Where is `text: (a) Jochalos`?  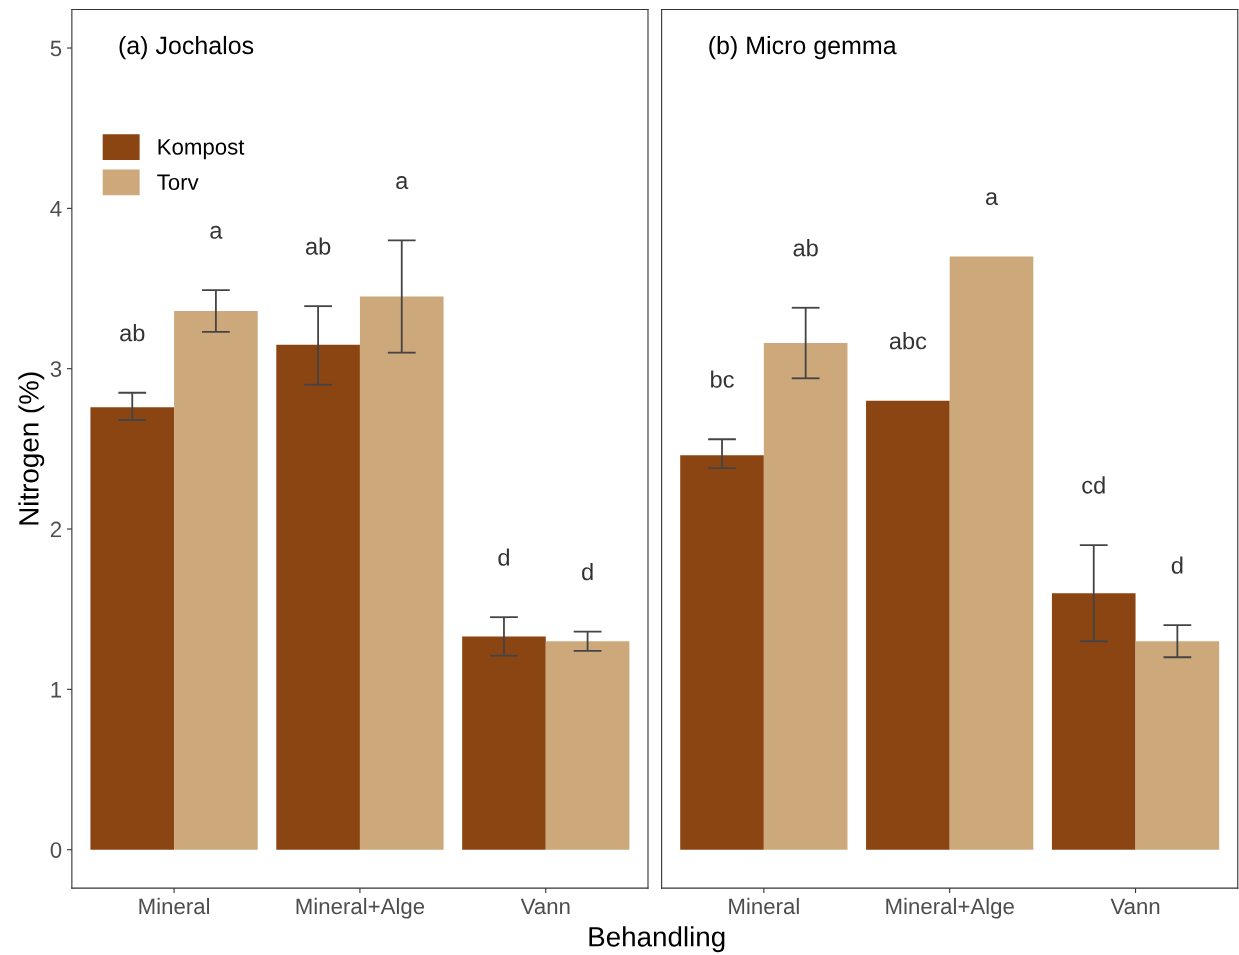
text: (a) Jochalos is located at coordinates (186, 47).